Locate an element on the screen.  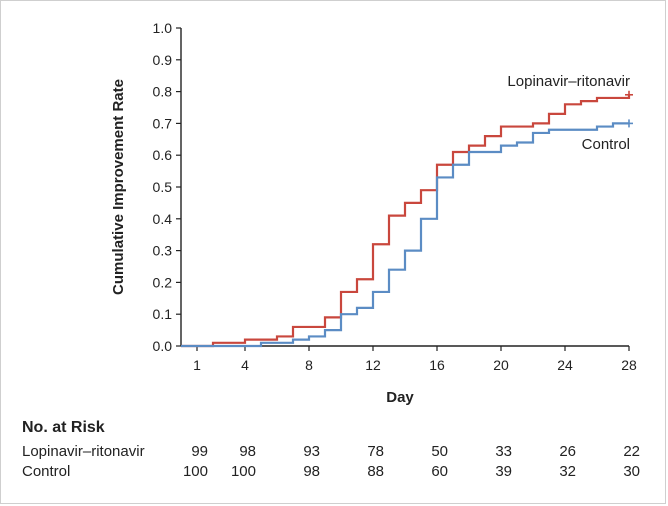
y-tick-label: 0.2 is located at coordinates (163, 282).